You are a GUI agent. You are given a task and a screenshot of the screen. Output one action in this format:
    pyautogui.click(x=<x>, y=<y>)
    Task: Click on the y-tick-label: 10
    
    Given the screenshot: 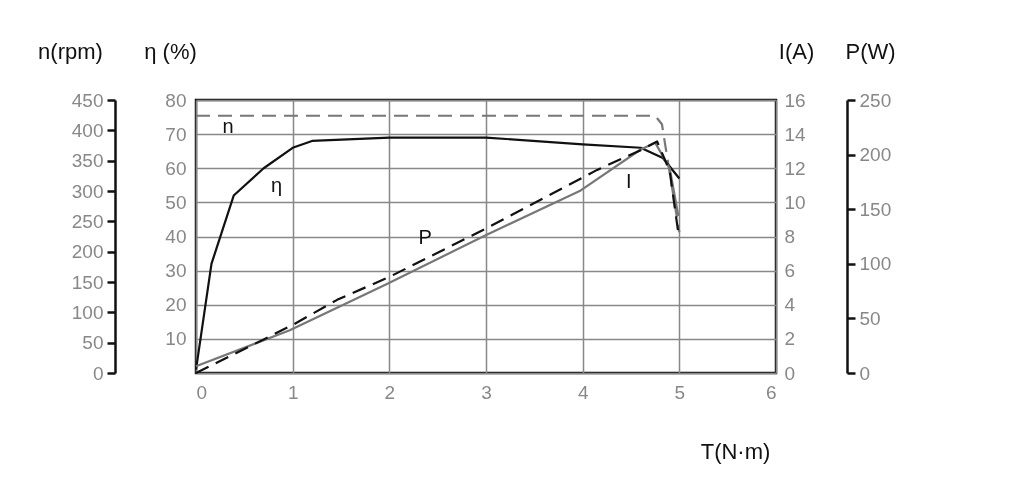 What is the action you would take?
    pyautogui.click(x=176, y=339)
    